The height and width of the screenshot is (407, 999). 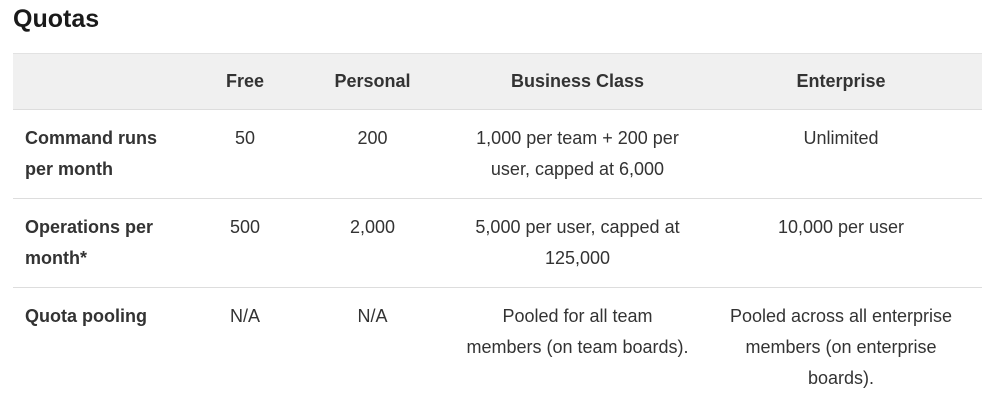 I want to click on column-header-personal: Personal, so click(x=372, y=82).